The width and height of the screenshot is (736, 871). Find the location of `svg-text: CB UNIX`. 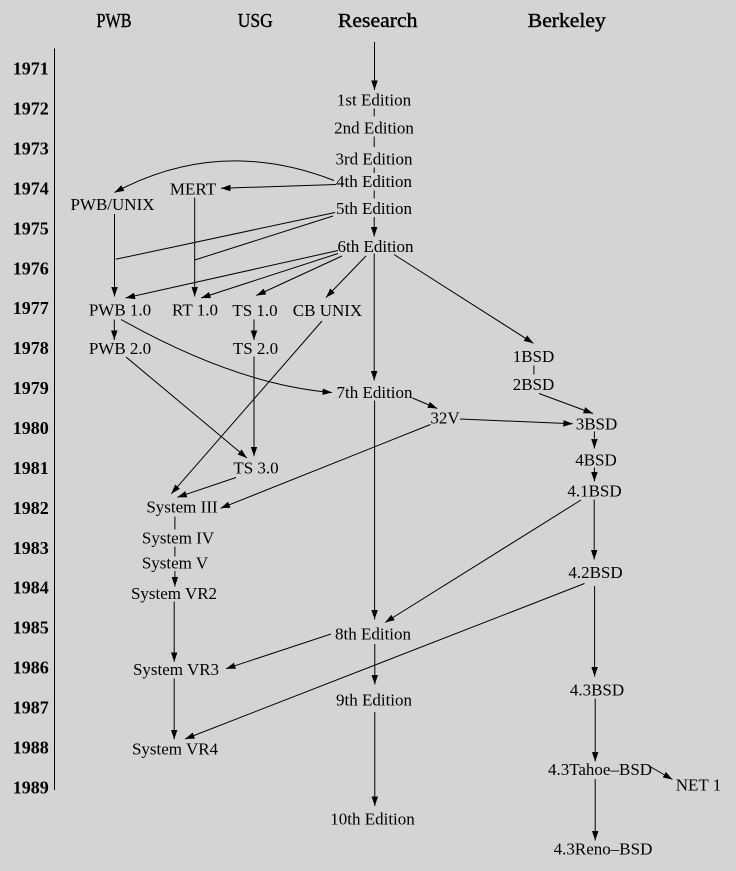

svg-text: CB UNIX is located at coordinates (327, 310).